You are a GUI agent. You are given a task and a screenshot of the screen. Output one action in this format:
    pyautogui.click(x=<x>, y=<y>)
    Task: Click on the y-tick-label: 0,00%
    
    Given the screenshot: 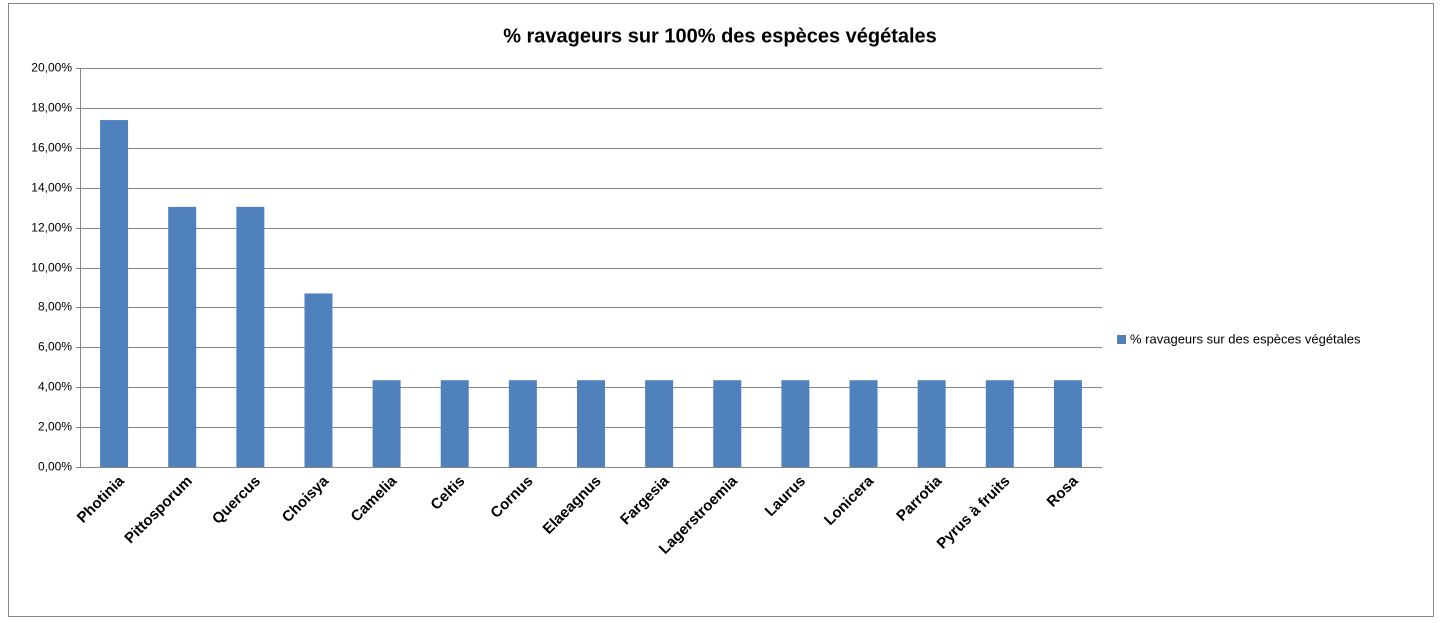 What is the action you would take?
    pyautogui.click(x=55, y=467)
    